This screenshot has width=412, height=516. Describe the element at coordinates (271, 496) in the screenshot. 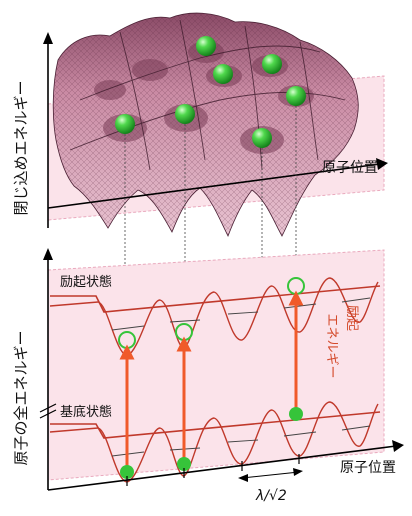

I see `period-label: λ/√2` at that location.